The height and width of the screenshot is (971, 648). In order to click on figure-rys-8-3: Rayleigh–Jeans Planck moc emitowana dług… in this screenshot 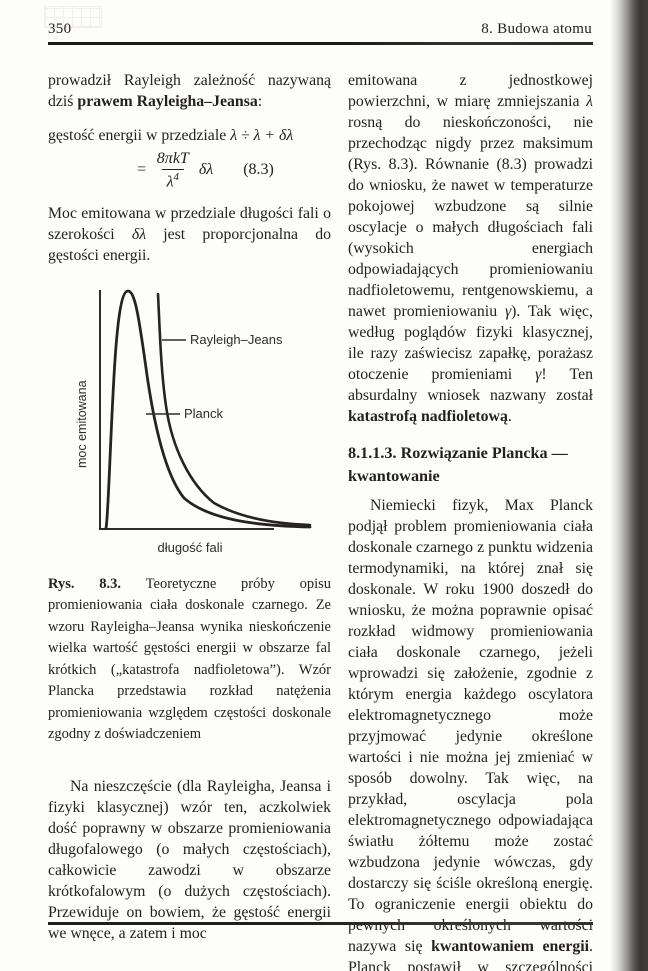, I will do `click(196, 420)`.